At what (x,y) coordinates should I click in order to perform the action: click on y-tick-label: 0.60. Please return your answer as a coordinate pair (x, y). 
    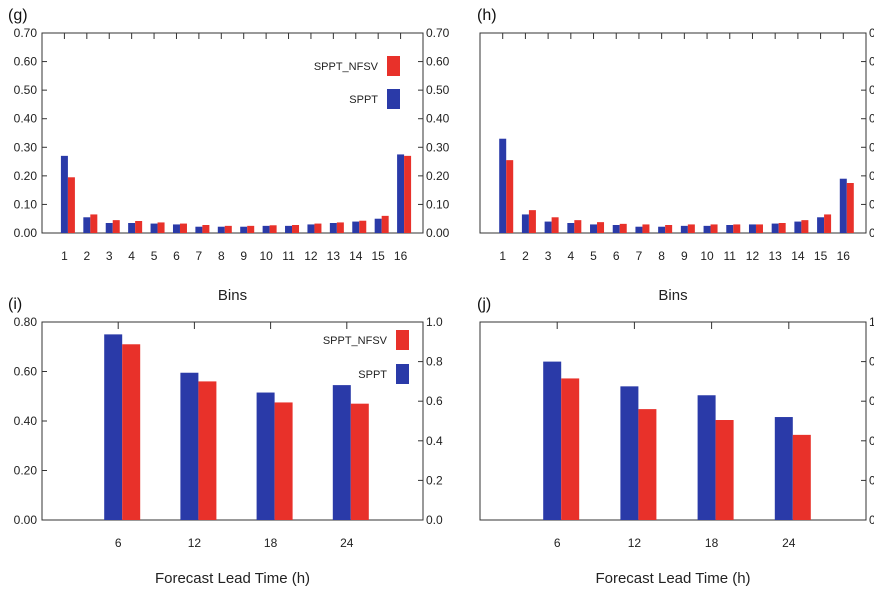
    Looking at the image, I should click on (26, 62).